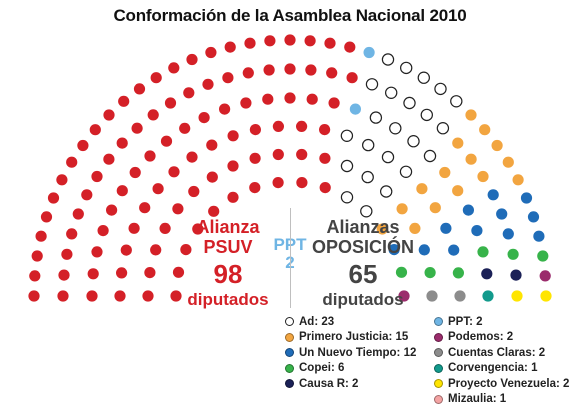 The width and height of the screenshot is (580, 410). I want to click on oposicion-line2: OPOSICIÓN, so click(362, 247).